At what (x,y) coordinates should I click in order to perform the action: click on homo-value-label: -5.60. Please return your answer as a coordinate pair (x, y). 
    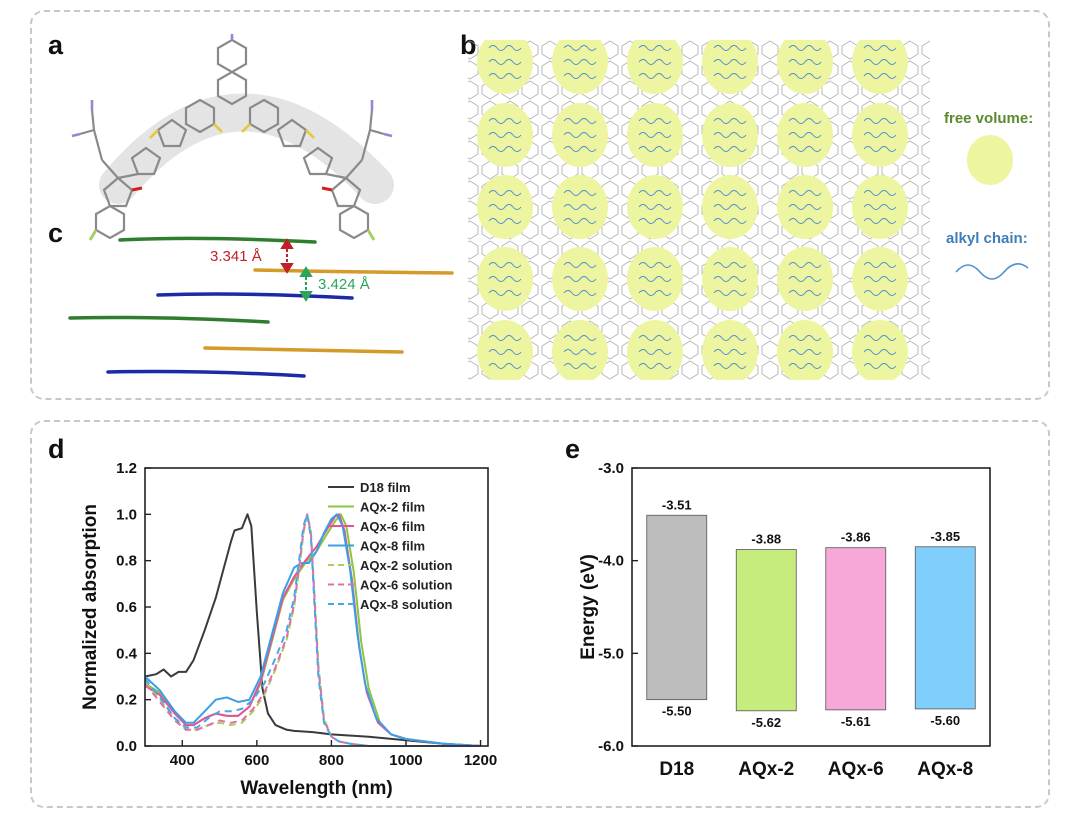
    Looking at the image, I should click on (945, 720).